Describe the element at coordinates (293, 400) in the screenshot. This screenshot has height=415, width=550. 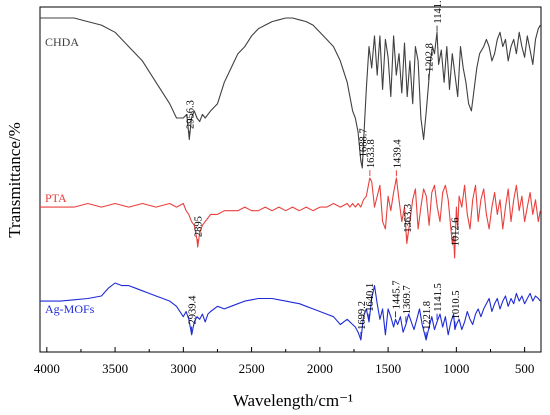
I see `x-axis-label: Wavelength/cm⁻¹` at that location.